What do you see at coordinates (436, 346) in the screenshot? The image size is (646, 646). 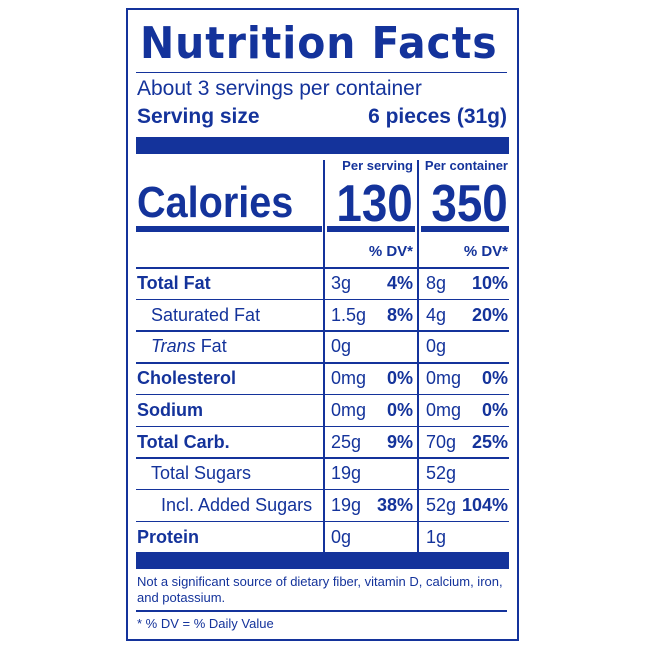 I see `container-amount: 0g` at bounding box center [436, 346].